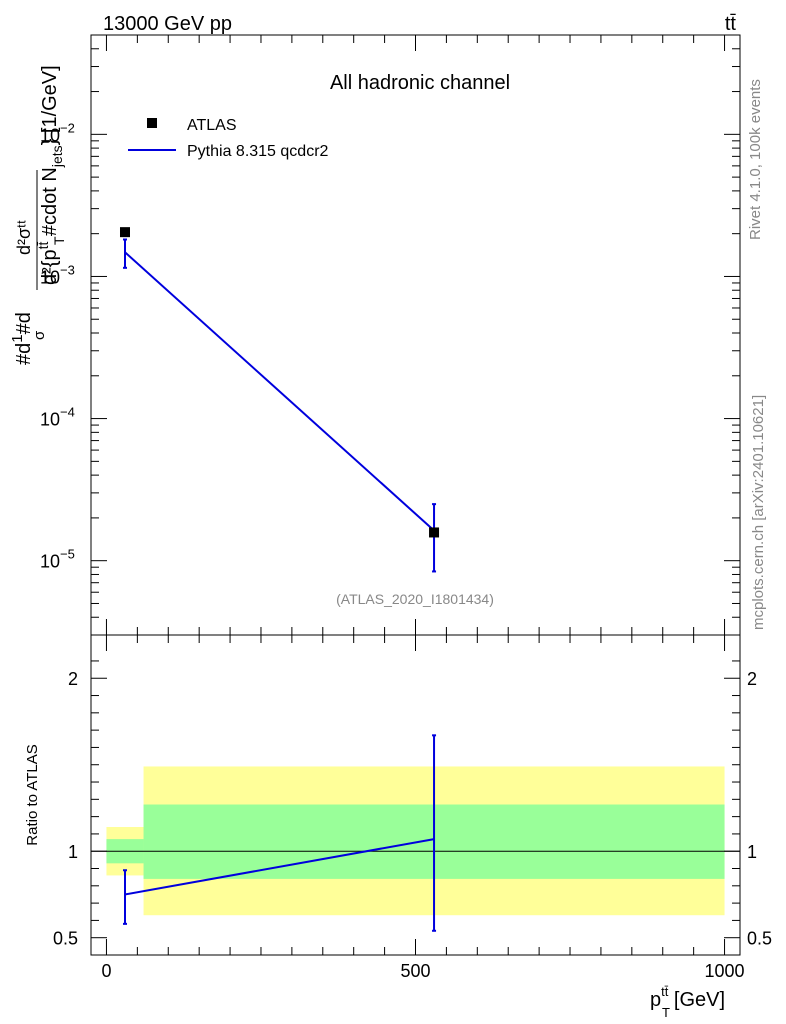  Describe the element at coordinates (57, 559) in the screenshot. I see `y-tick-label-0: 10⁻⁵` at that location.